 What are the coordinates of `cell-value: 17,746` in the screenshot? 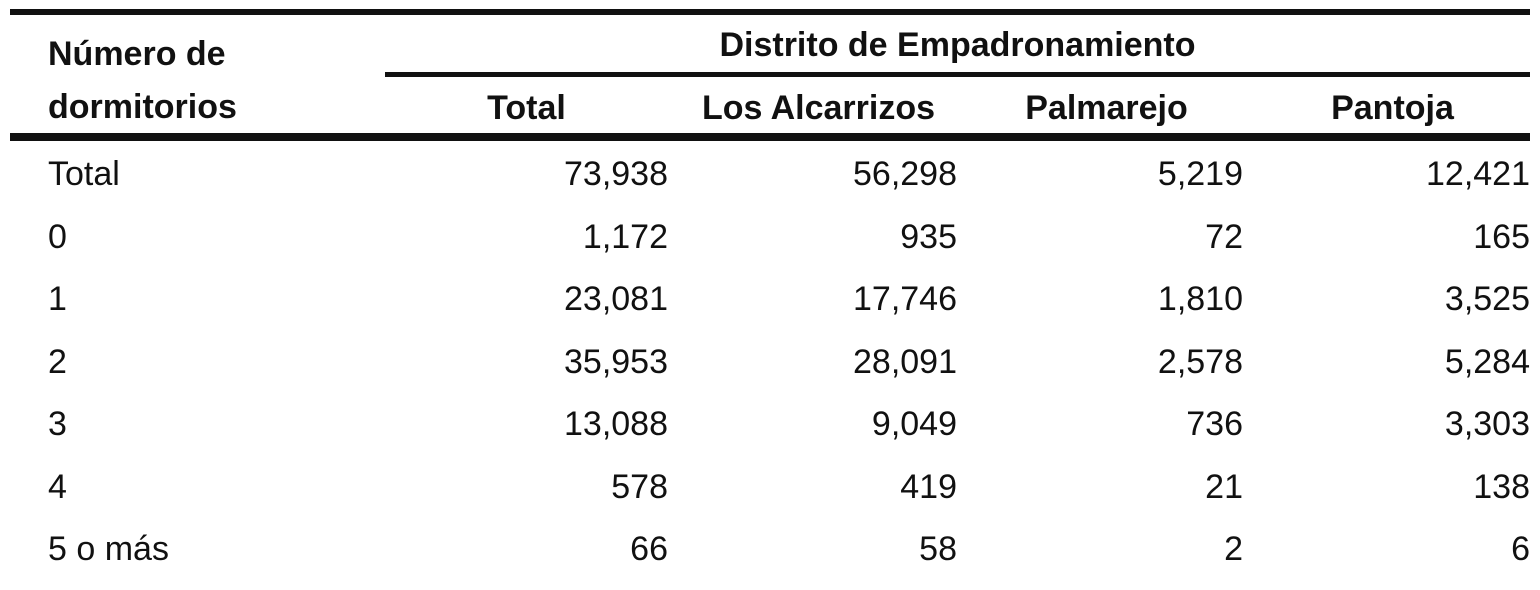 It's located at (905, 299).